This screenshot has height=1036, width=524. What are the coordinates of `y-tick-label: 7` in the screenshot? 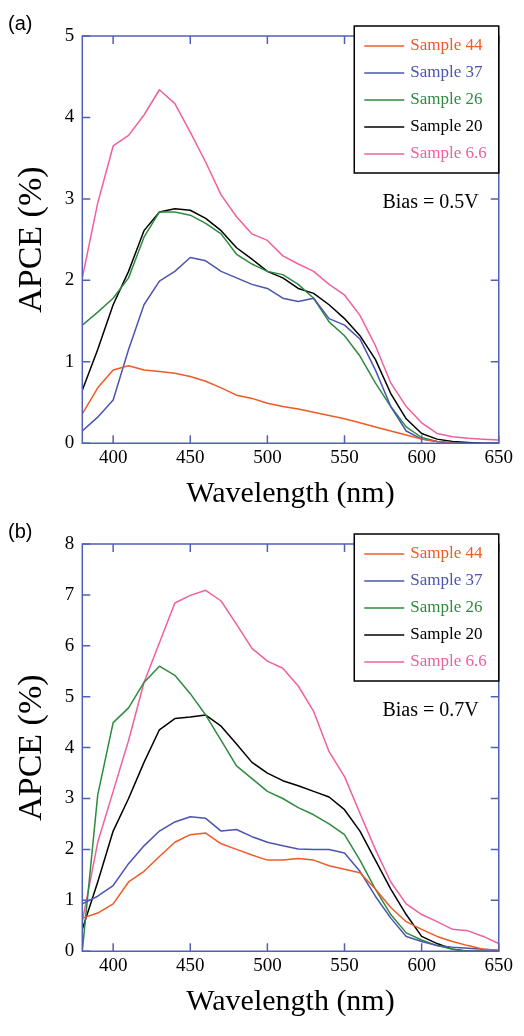 It's located at (69, 593).